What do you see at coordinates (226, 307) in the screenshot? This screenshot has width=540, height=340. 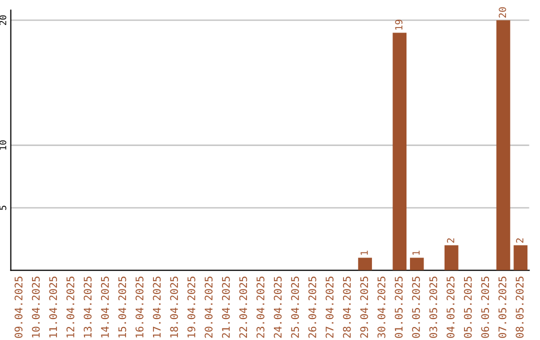 I see `x-tick-label: 21.04.2025` at bounding box center [226, 307].